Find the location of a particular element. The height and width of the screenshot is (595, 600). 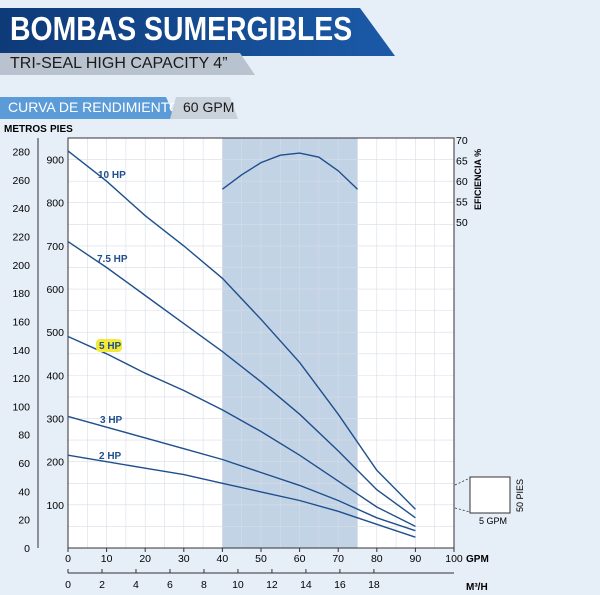

gpm-tag is located at coordinates (204, 108).